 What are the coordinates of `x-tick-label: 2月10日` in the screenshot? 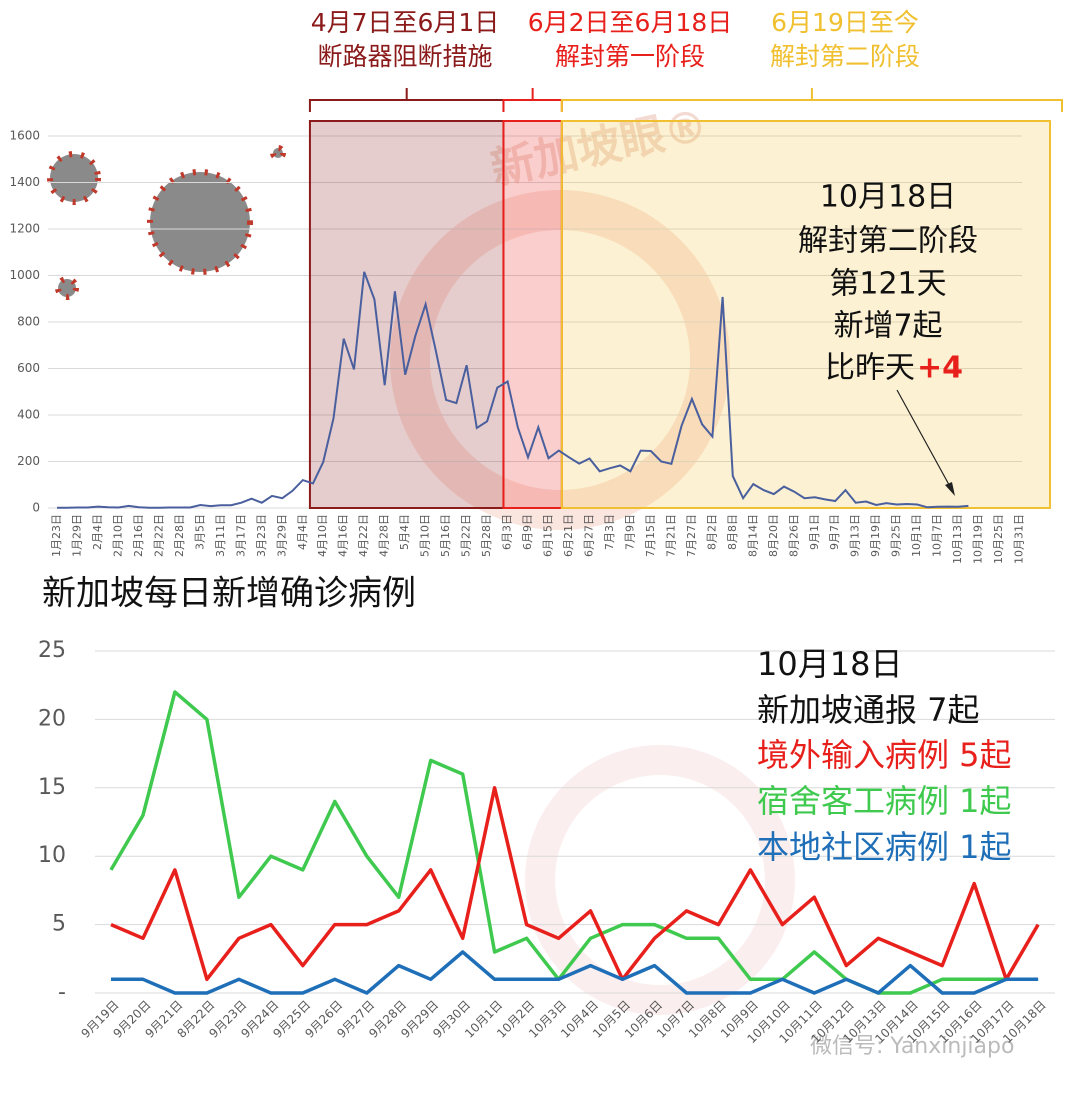 It's located at (117, 535).